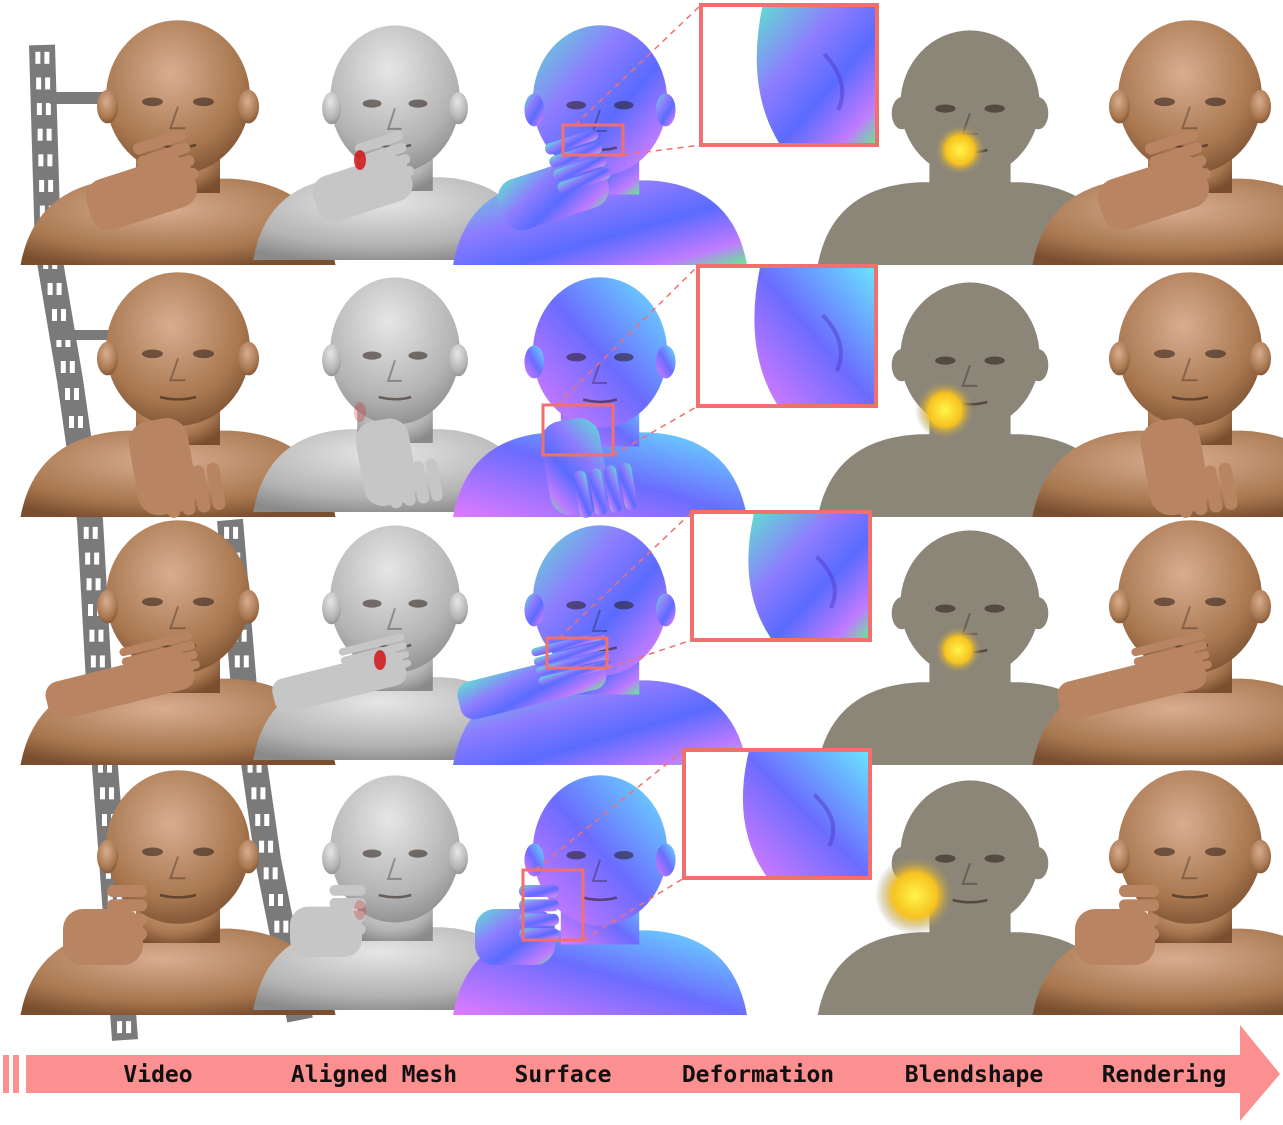  I want to click on surface-hand, so click(589, 468).